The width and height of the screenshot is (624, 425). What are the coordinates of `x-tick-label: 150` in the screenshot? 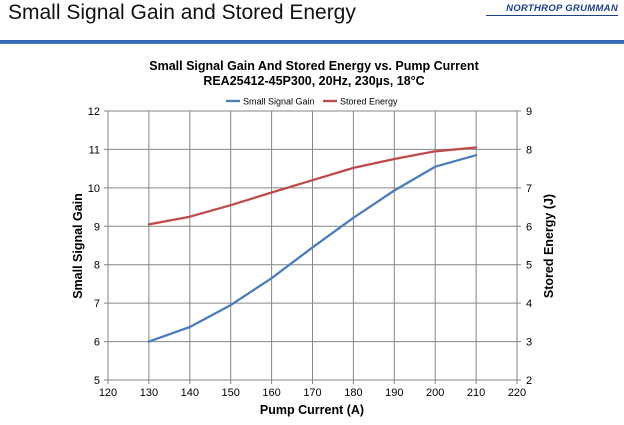 It's located at (231, 393).